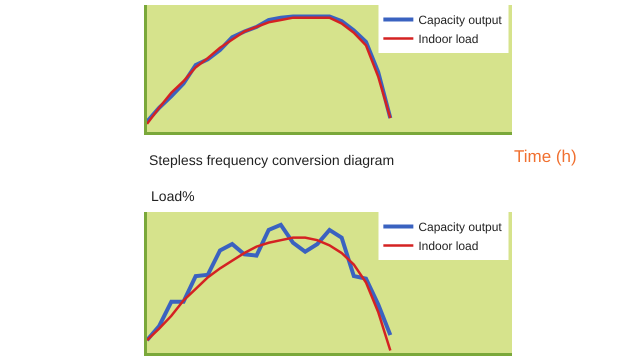  What do you see at coordinates (271, 160) in the screenshot?
I see `text: Stepless frequency conversion diagram` at bounding box center [271, 160].